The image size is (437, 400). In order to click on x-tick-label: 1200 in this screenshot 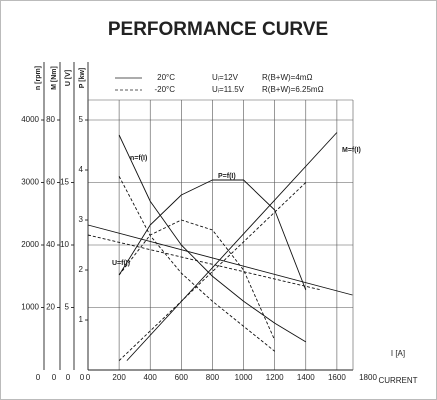, I will do `click(275, 377)`.